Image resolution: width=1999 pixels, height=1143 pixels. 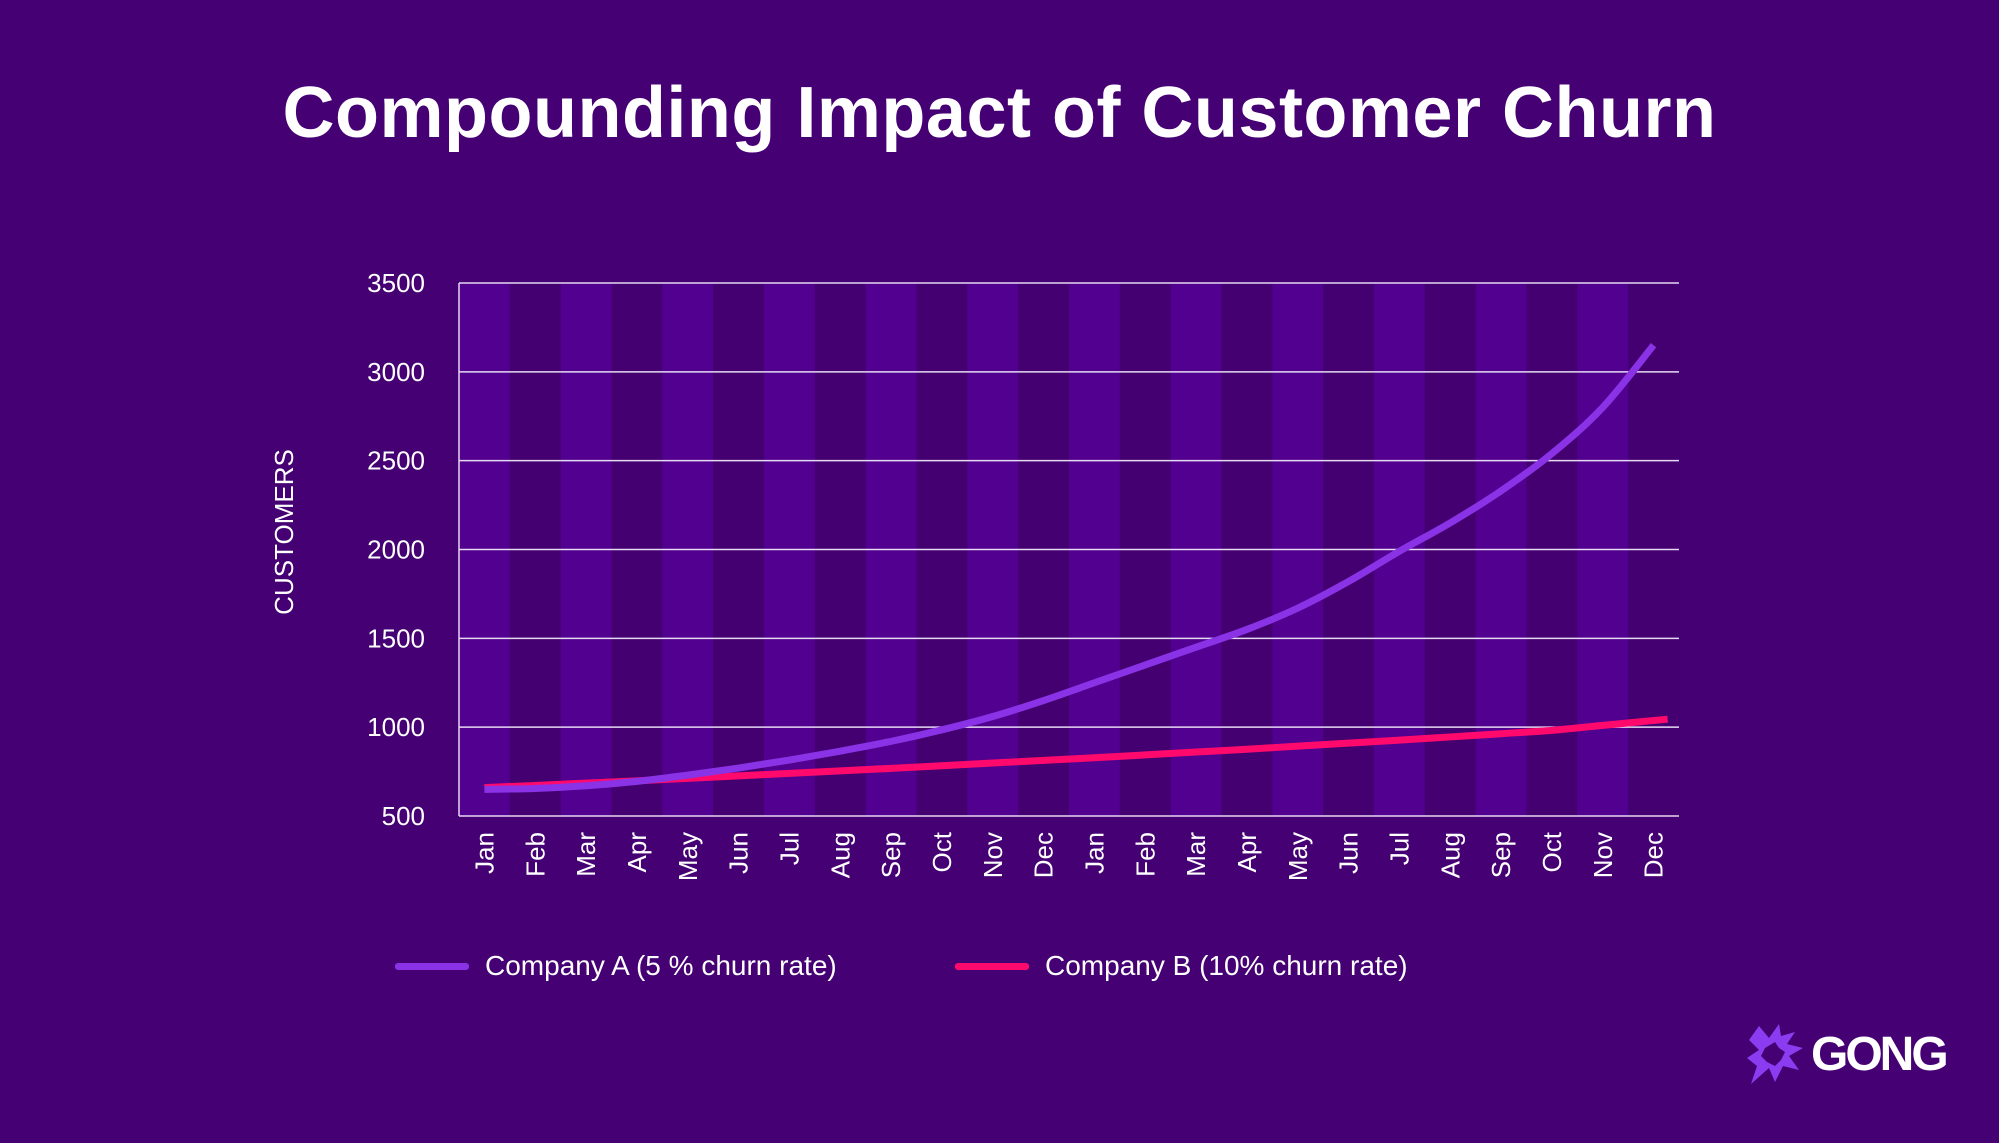 What do you see at coordinates (396, 638) in the screenshot?
I see `y-tick-label: 1500` at bounding box center [396, 638].